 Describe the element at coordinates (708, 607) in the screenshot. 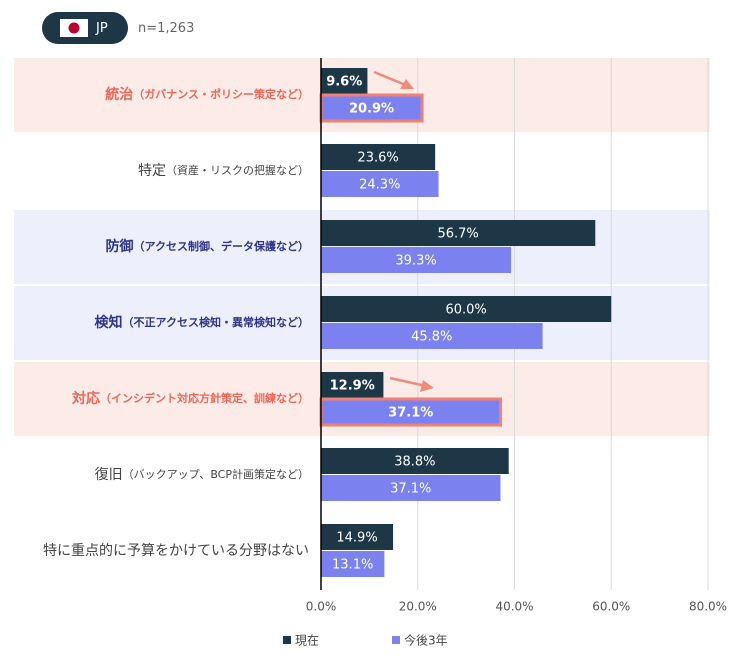

I see `x-tick-label: 80.0%` at that location.